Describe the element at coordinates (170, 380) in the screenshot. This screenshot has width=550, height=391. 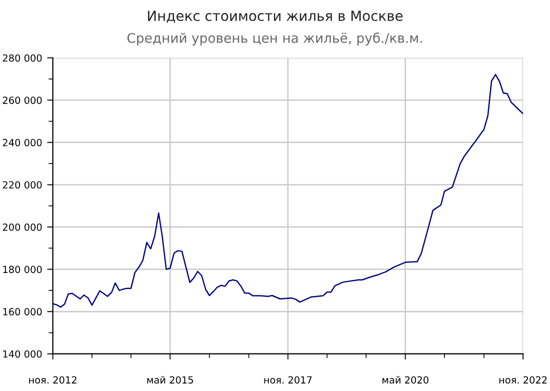
I see `x-tick-label: май 2015` at that location.